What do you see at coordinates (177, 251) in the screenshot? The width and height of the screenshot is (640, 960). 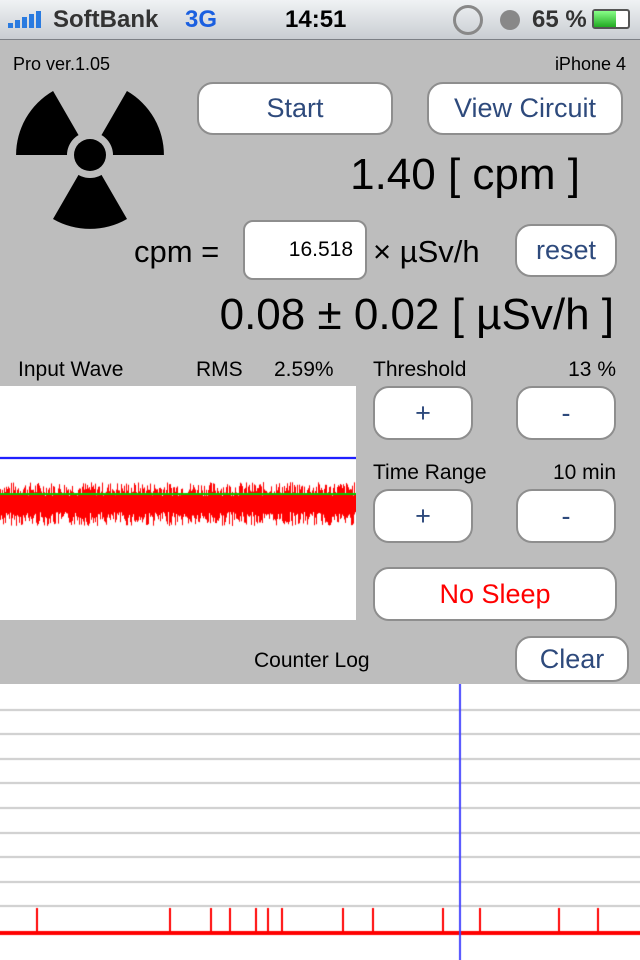 I see `cpm-label: cpm =` at bounding box center [177, 251].